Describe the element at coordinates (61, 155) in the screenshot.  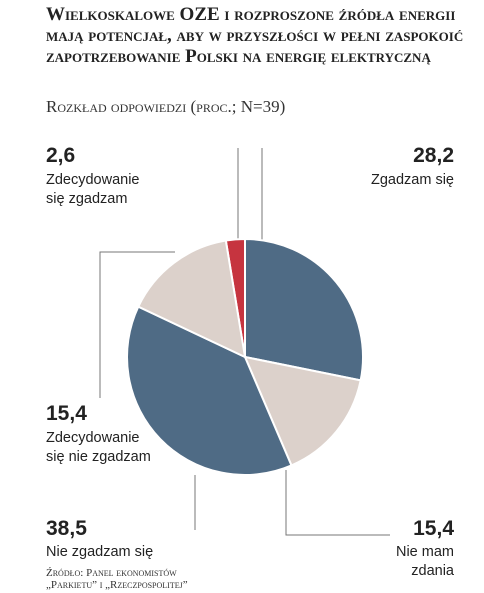
I see `value-label-strongly-agree: 2,6` at that location.